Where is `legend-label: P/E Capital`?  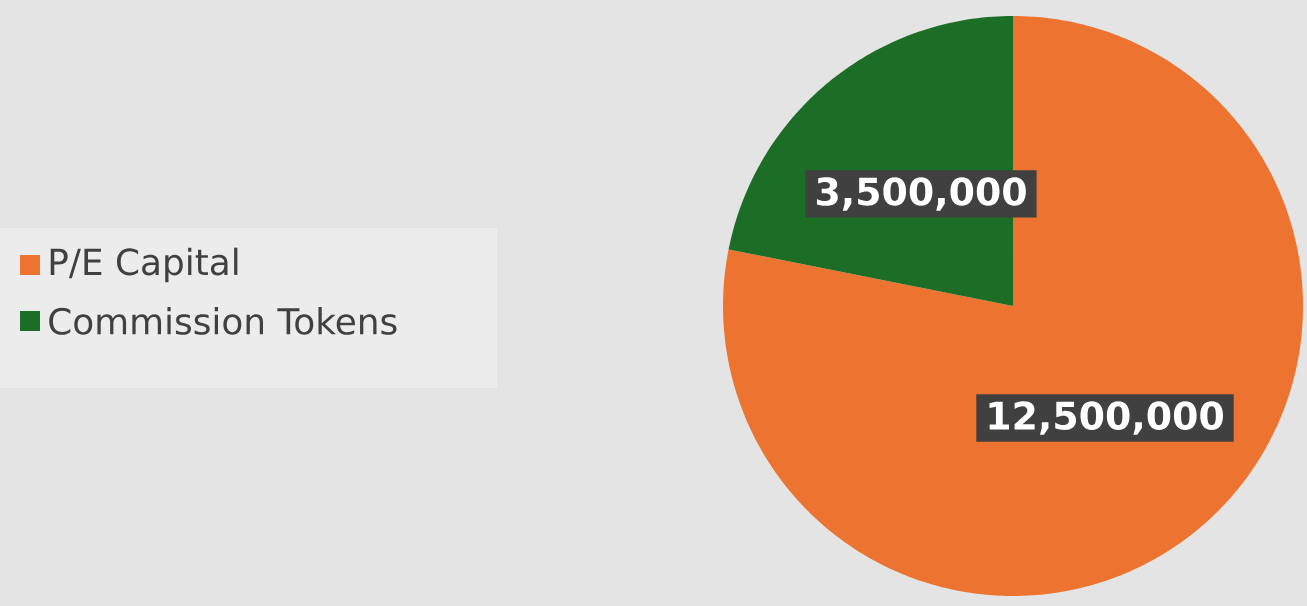 legend-label: P/E Capital is located at coordinates (144, 265).